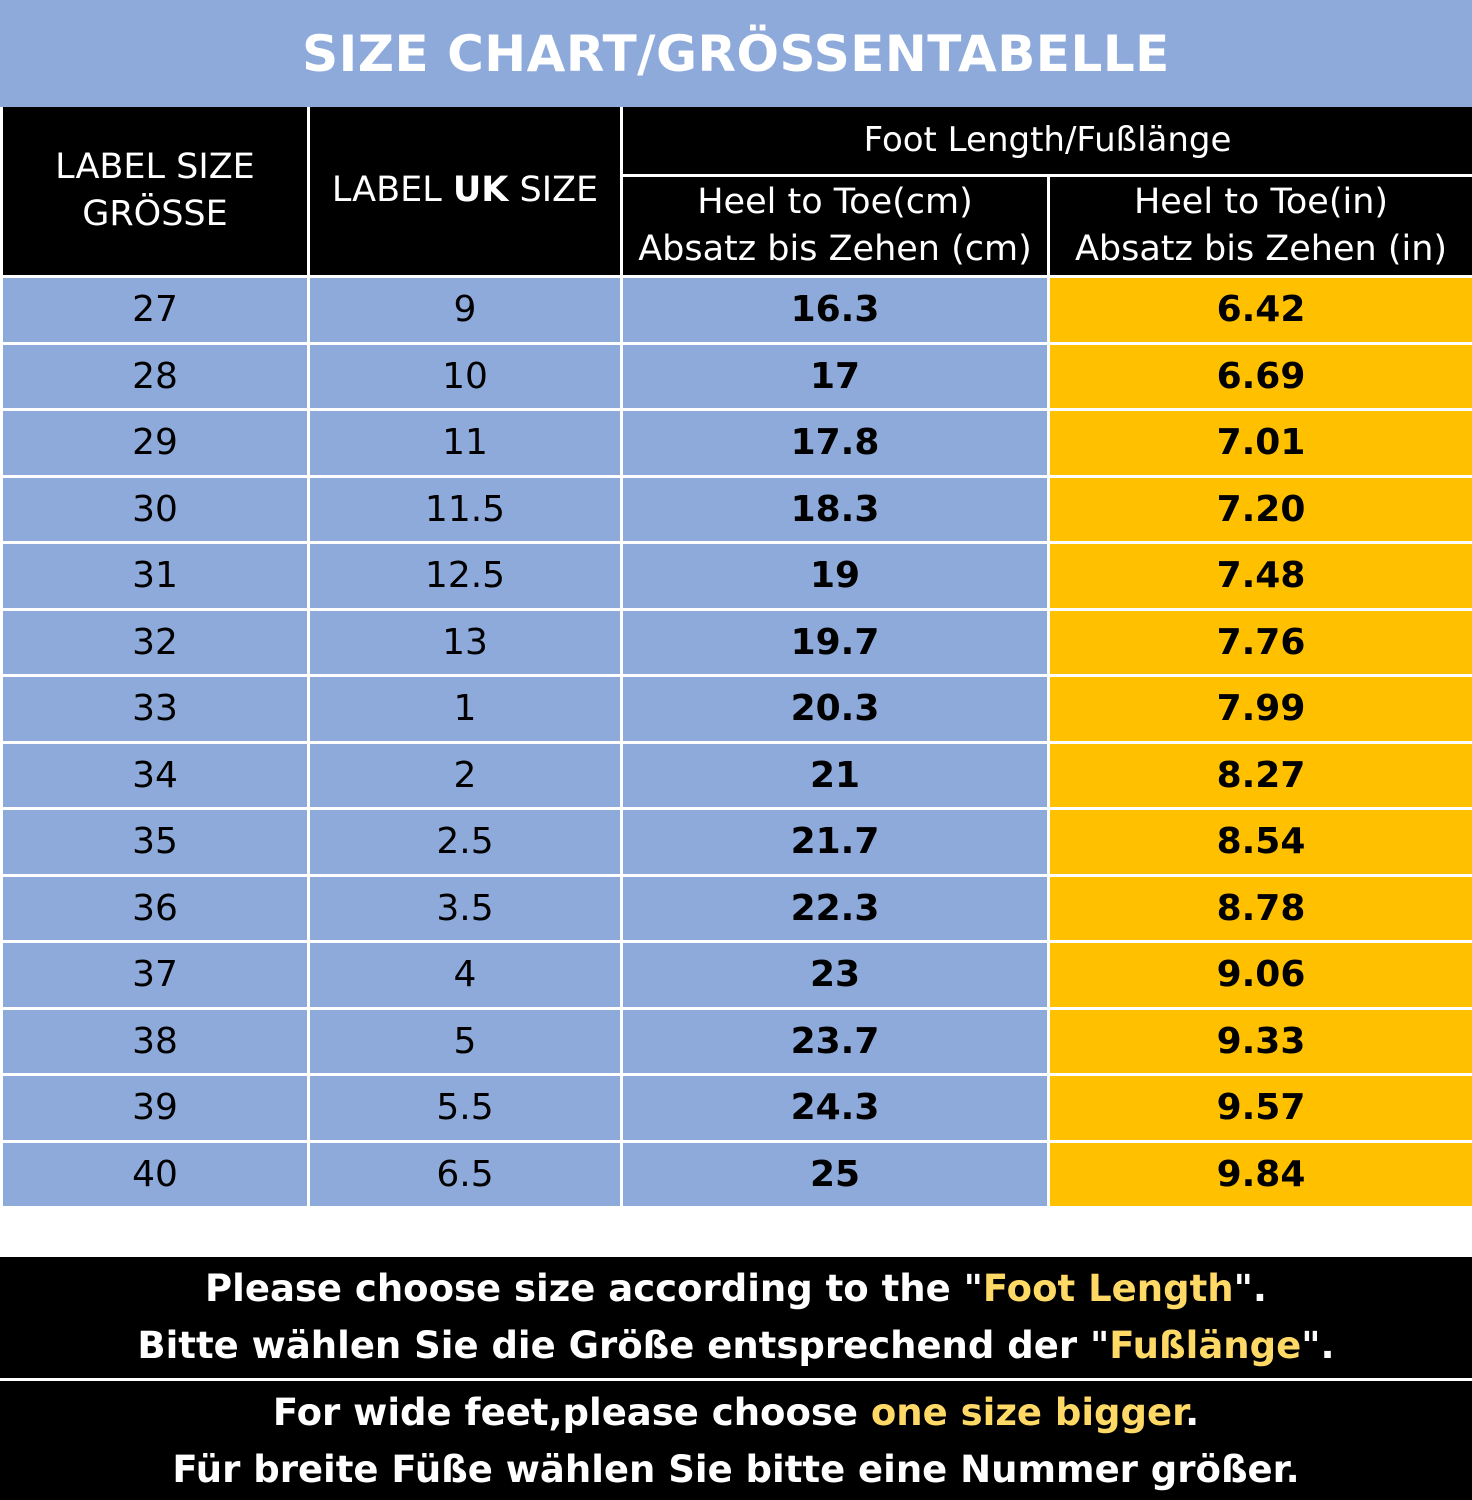 The image size is (1472, 1500). Describe the element at coordinates (155, 1041) in the screenshot. I see `cell-label-size: 38` at that location.